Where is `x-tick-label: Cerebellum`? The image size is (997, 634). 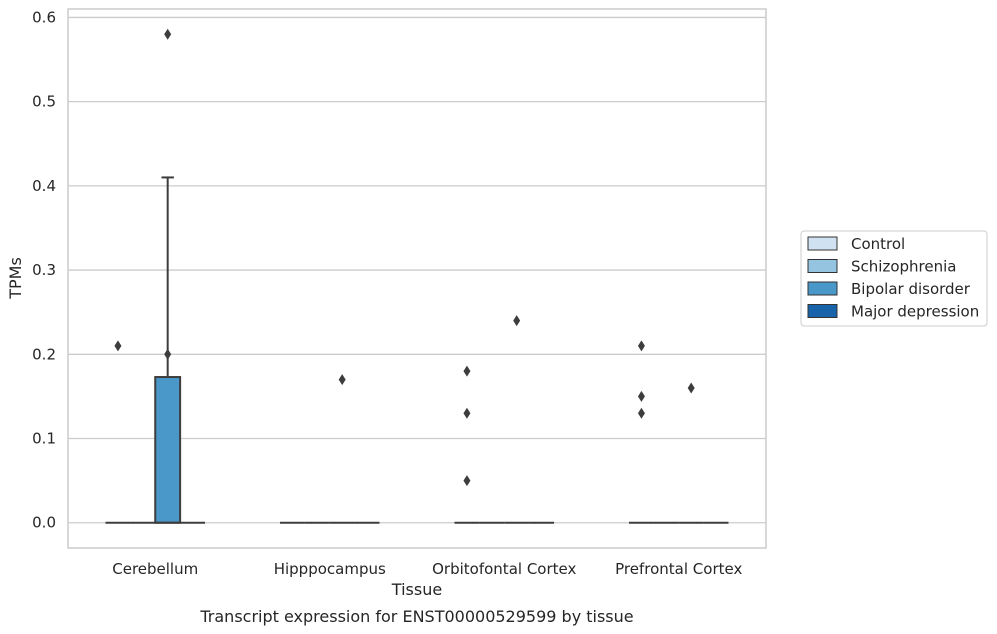
x-tick-label: Cerebellum is located at coordinates (155, 569).